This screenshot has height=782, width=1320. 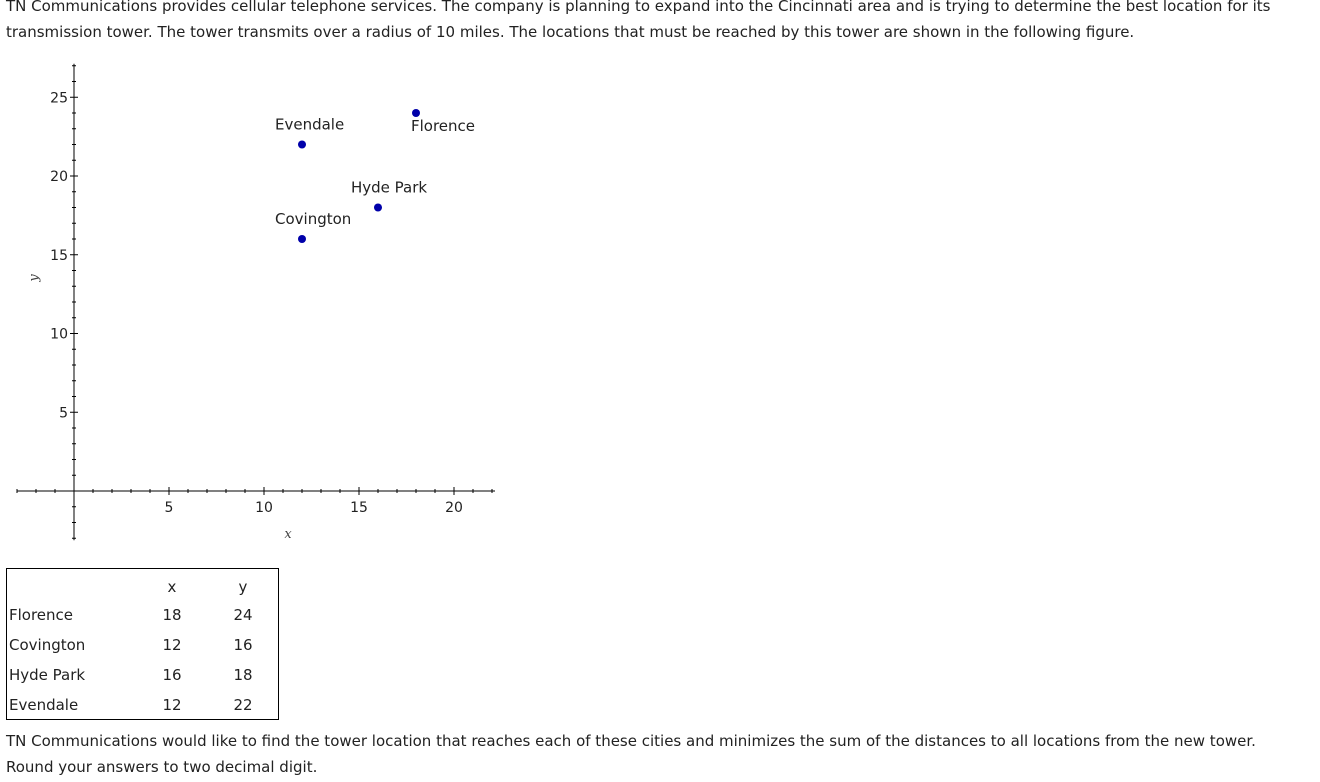 I want to click on y-tick-label: 25, so click(x=59, y=98).